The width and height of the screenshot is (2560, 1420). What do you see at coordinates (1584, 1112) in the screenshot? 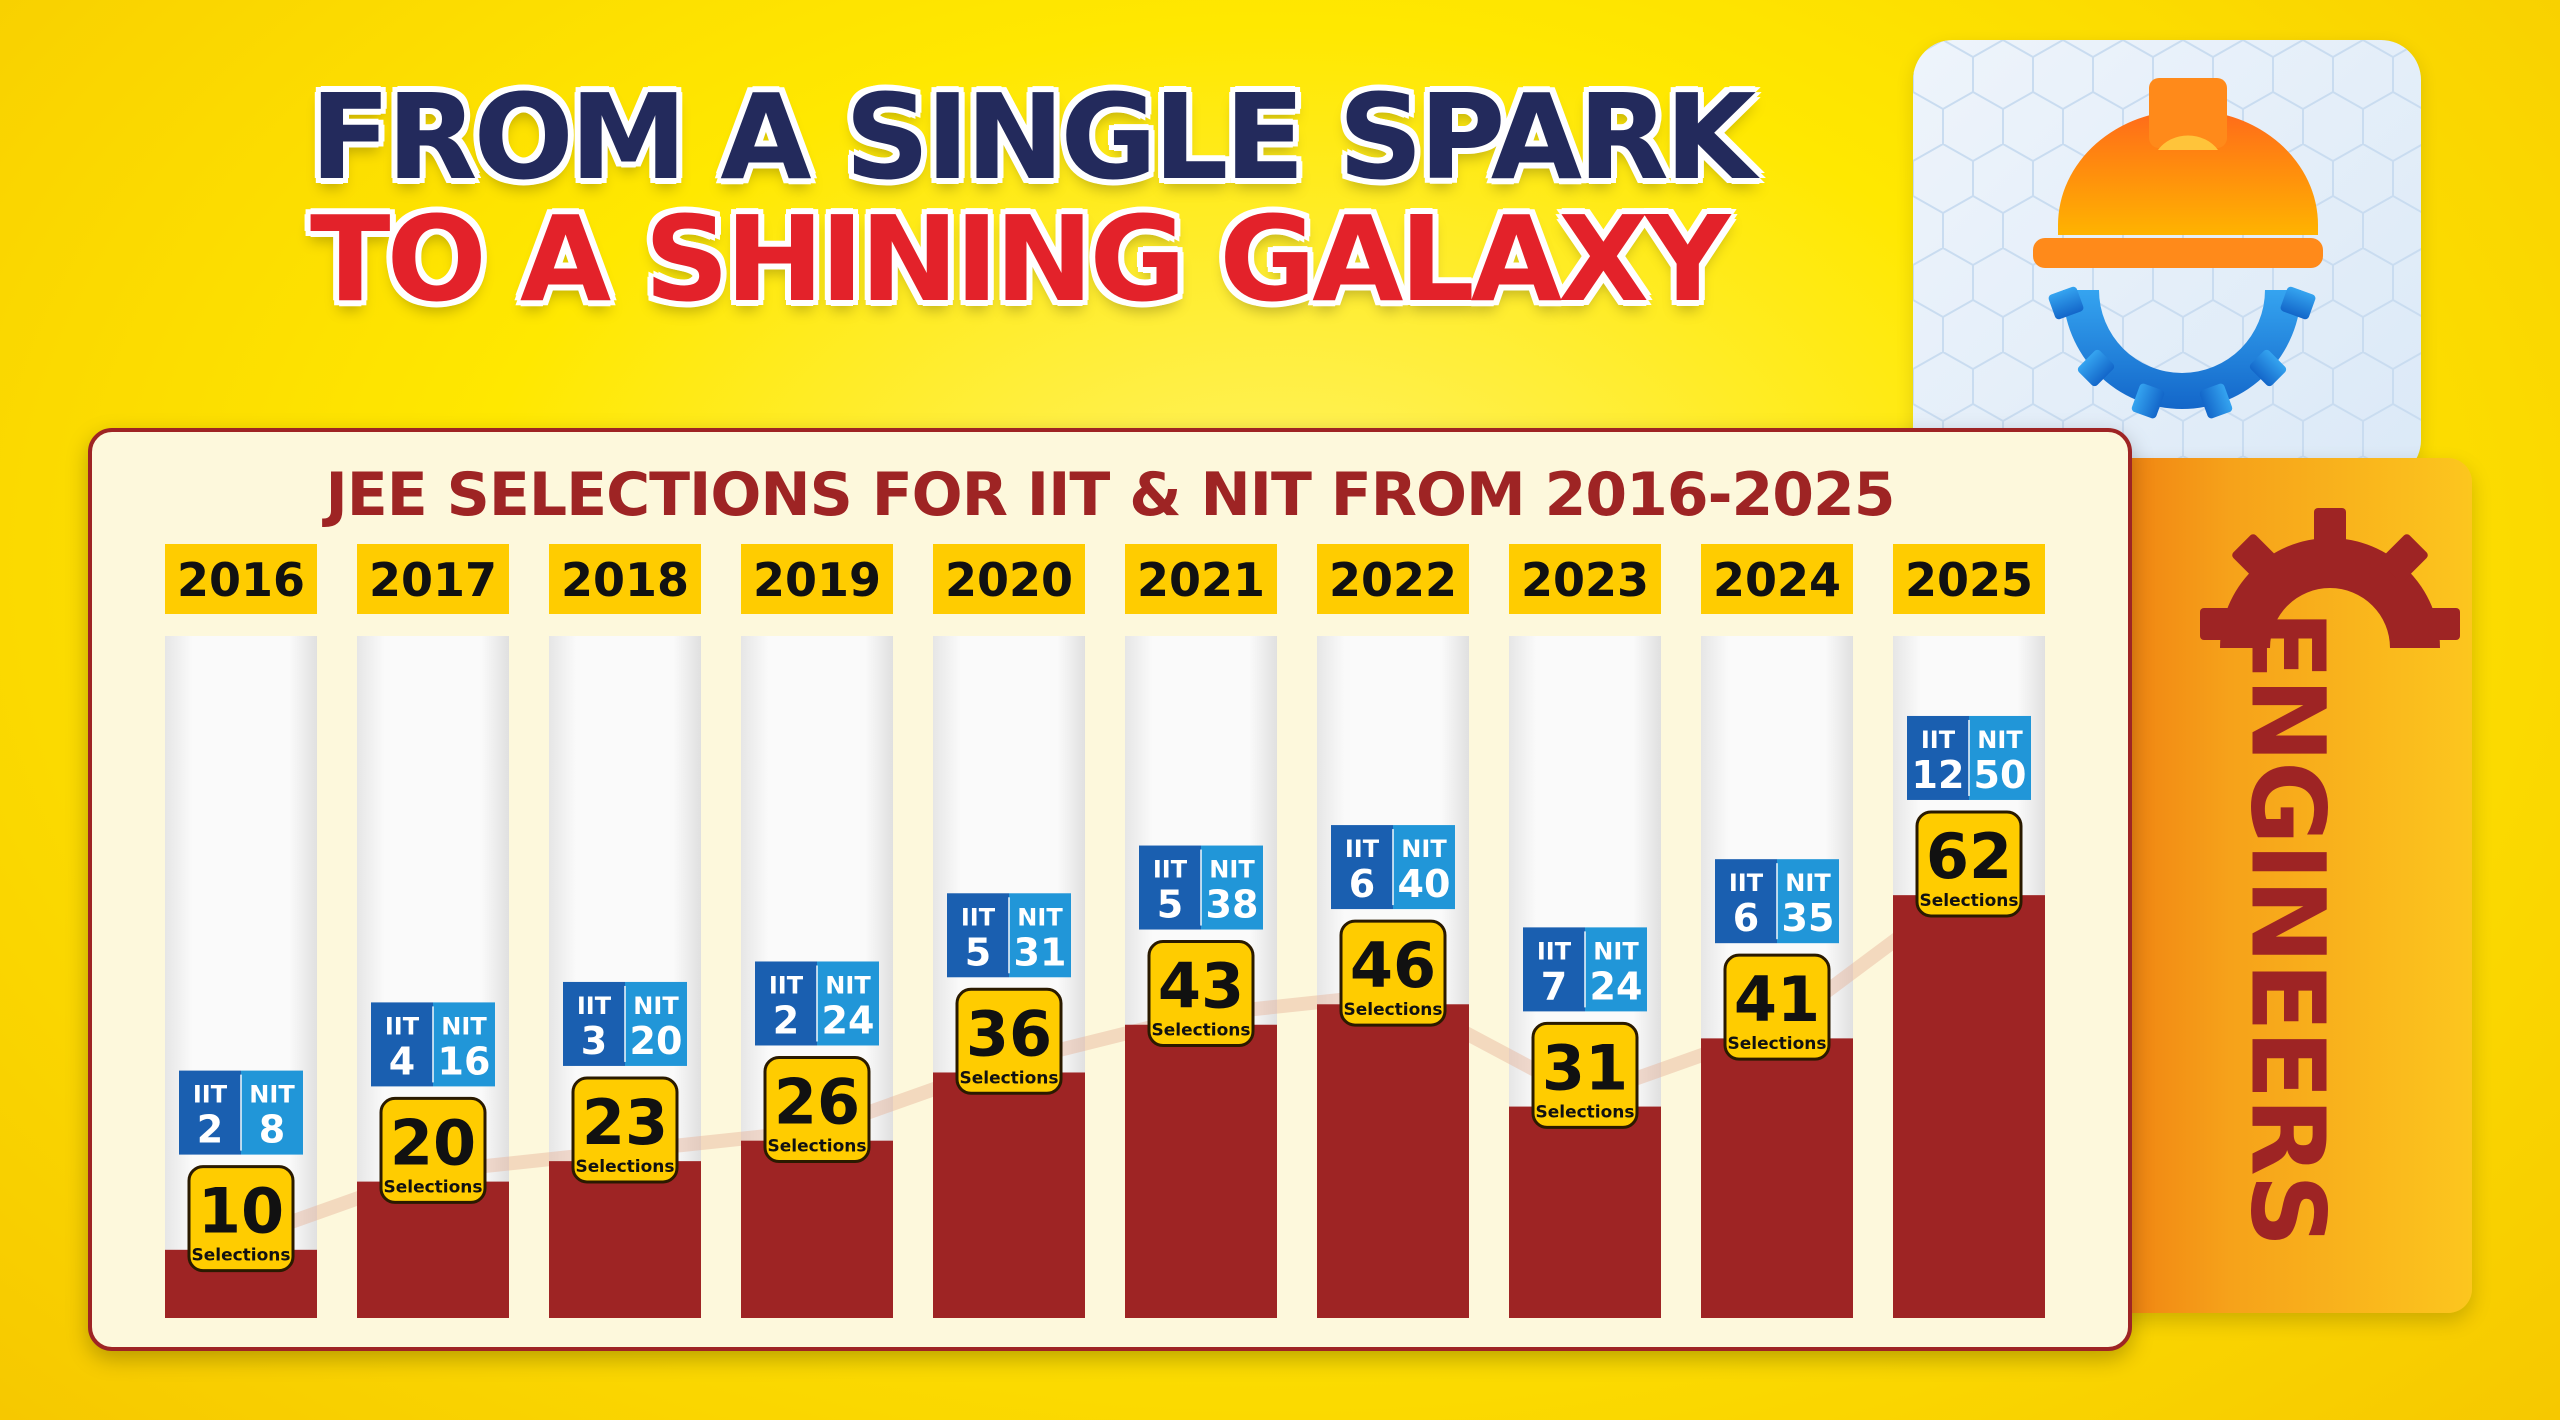
I see `value-caption-2023: Selections` at bounding box center [1584, 1112].